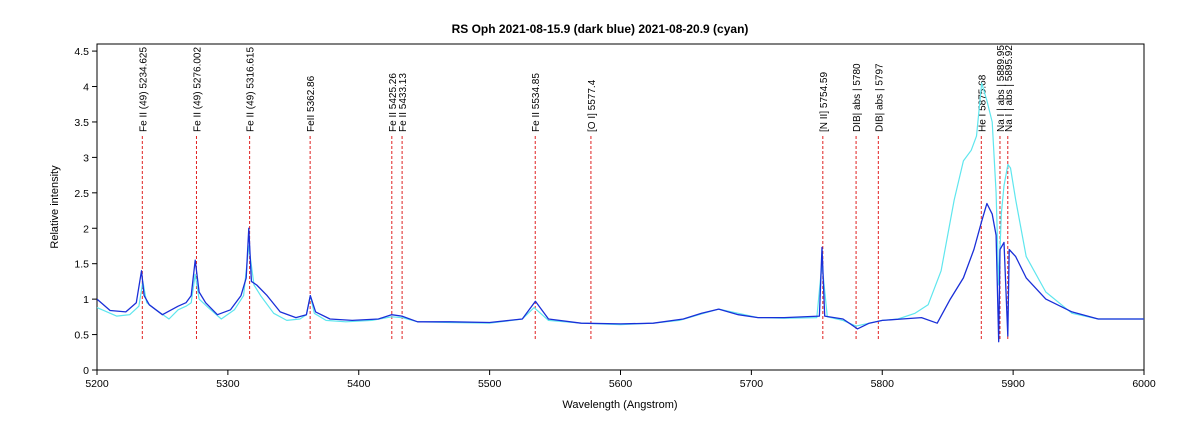  What do you see at coordinates (536, 102) in the screenshot?
I see `line-marker-label: Fe II 5534.85` at bounding box center [536, 102].